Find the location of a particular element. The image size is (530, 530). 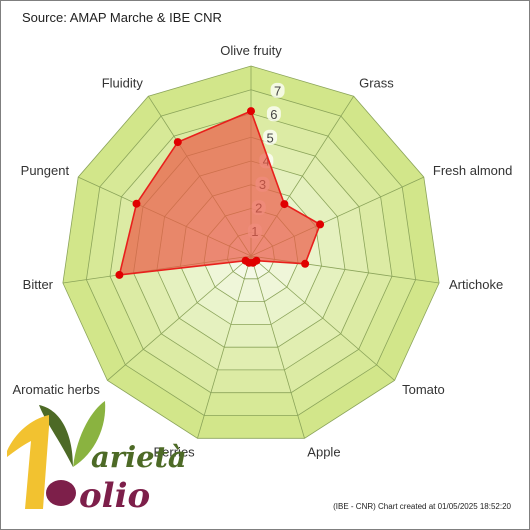

logo-olive is located at coordinates (61, 493).